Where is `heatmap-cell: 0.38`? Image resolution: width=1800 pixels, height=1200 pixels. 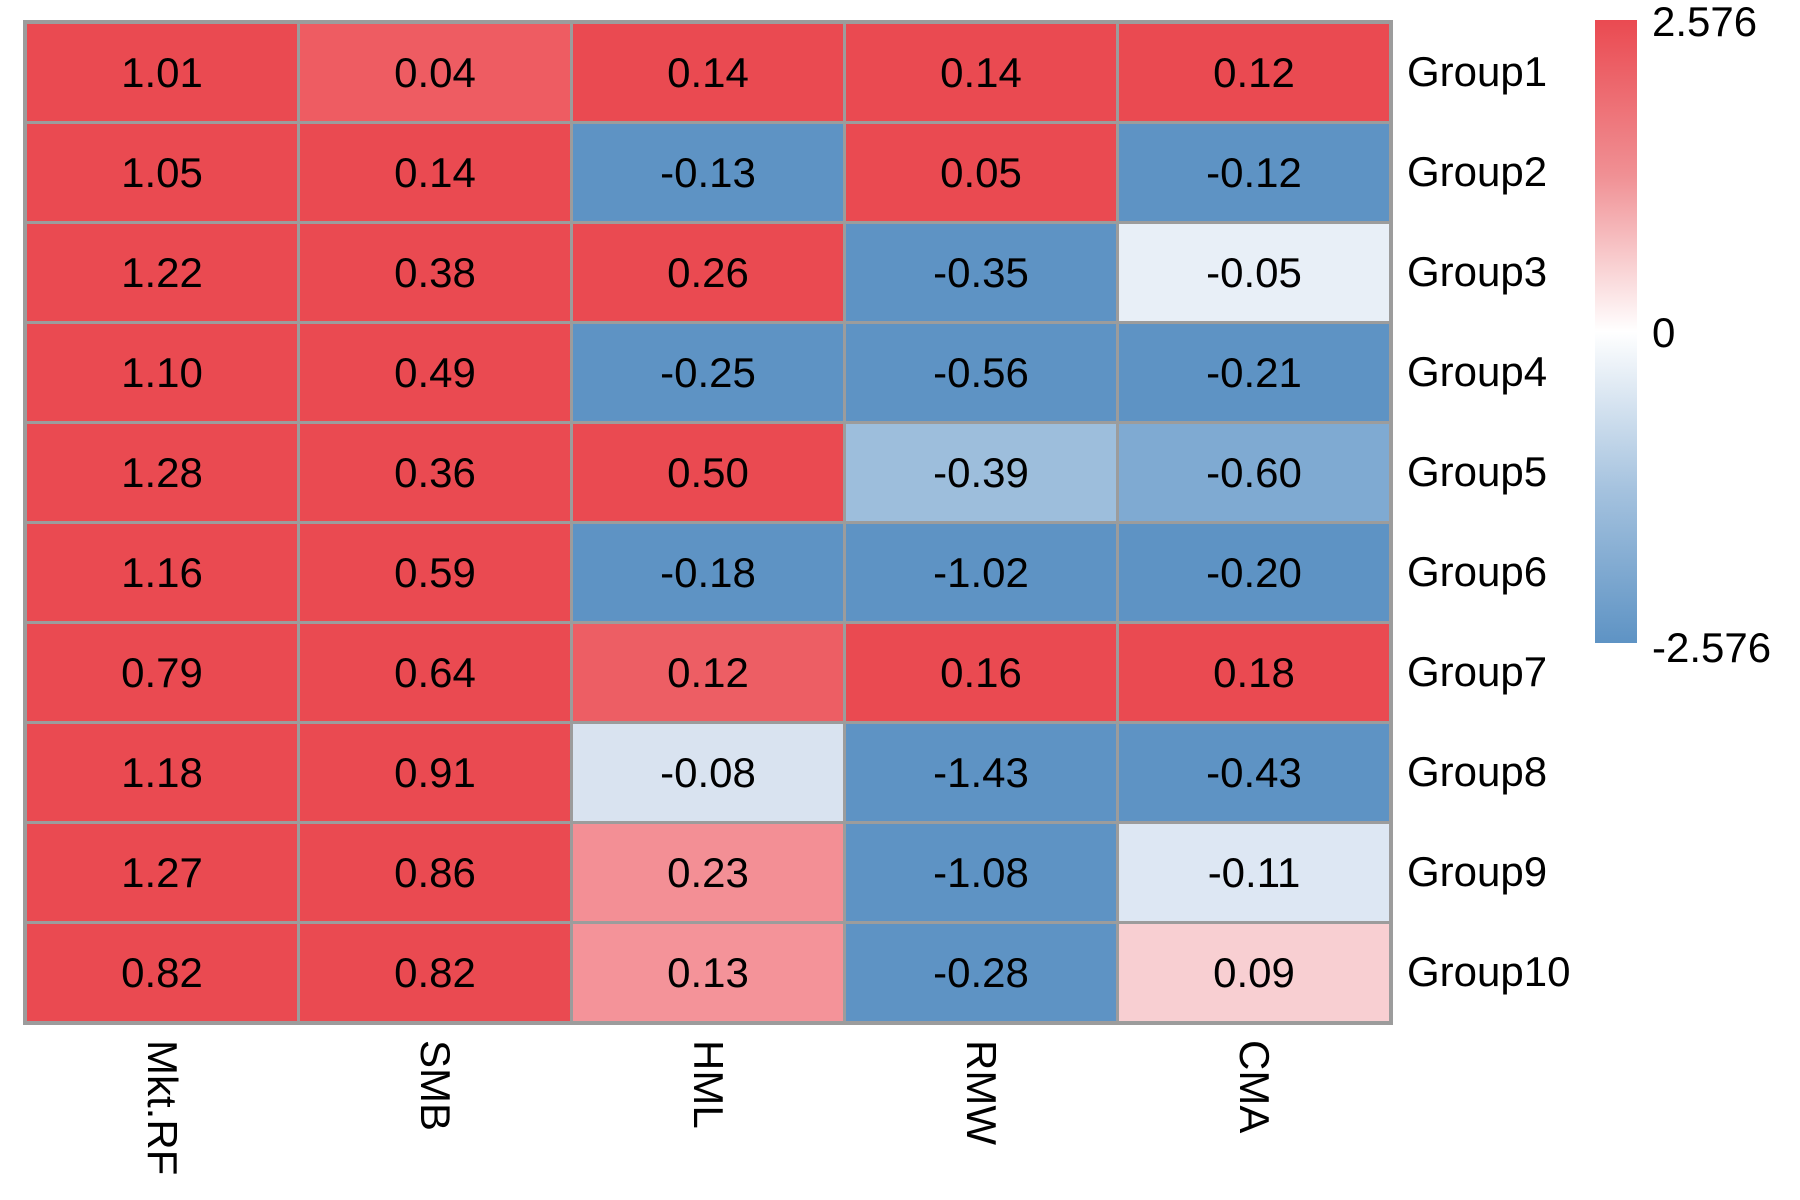 heatmap-cell: 0.38 is located at coordinates (435, 272).